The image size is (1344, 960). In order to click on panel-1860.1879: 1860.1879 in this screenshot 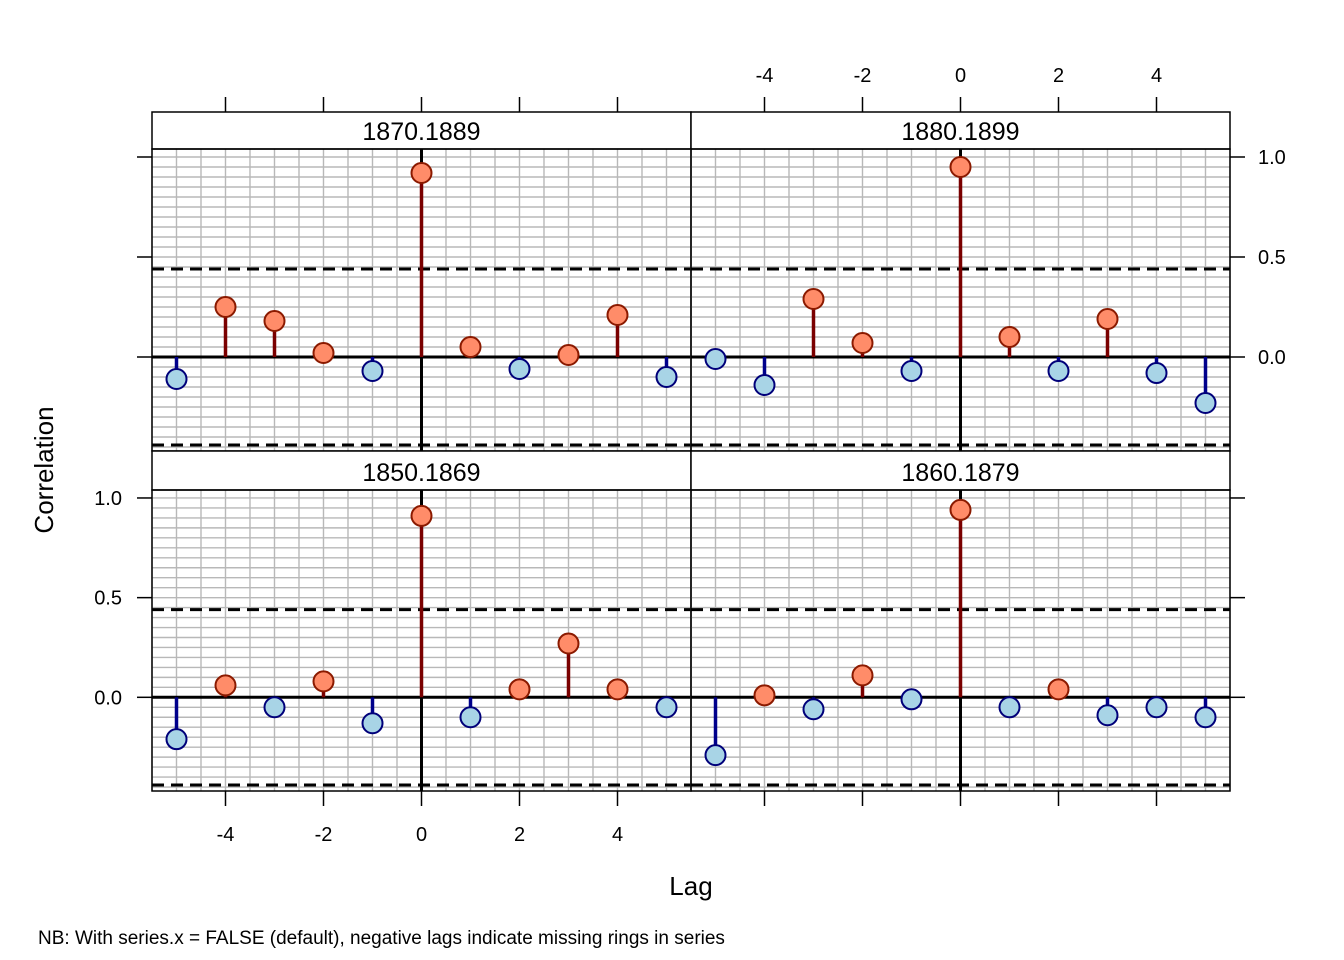, I will do `click(960, 621)`.